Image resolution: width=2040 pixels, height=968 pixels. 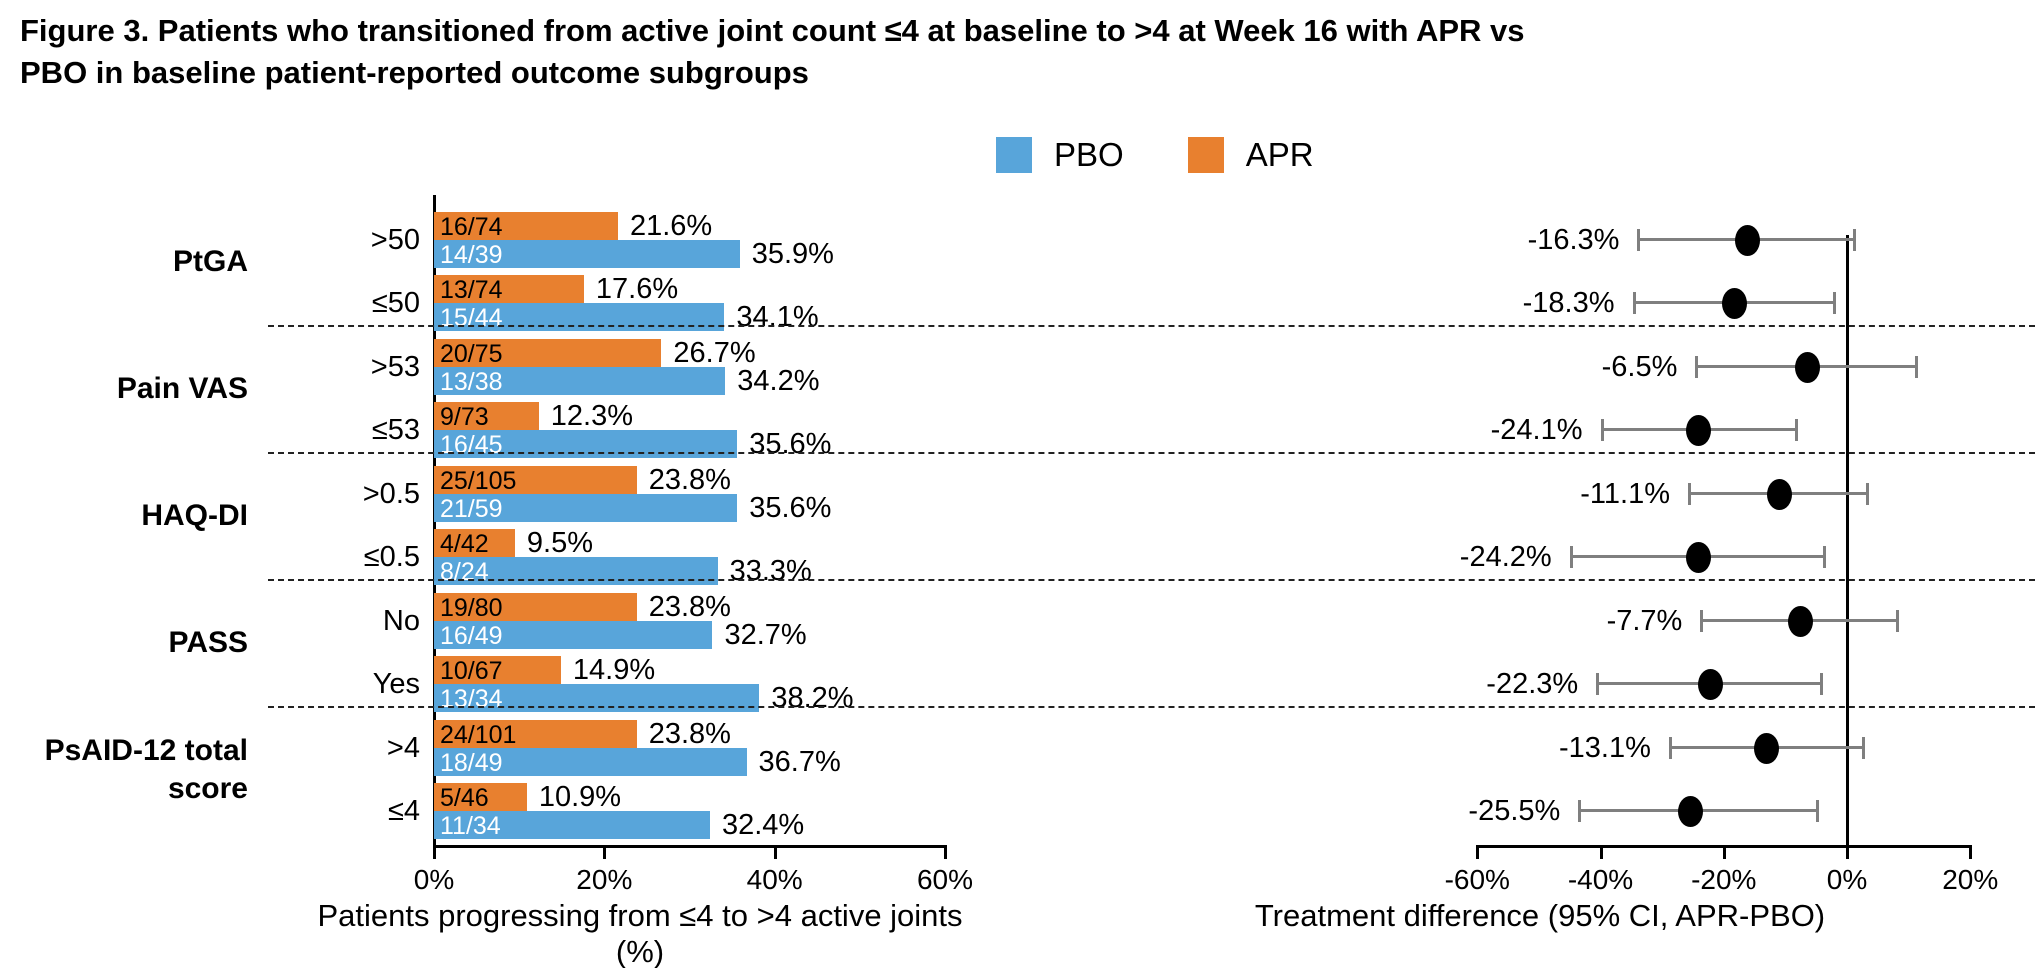 What do you see at coordinates (1600, 879) in the screenshot?
I see `forest-axis-tick-label: -40%` at bounding box center [1600, 879].